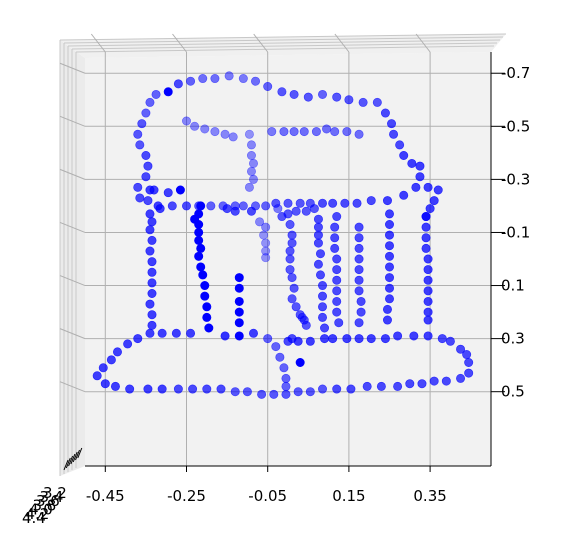  Describe the element at coordinates (186, 496) in the screenshot. I see `x-tick-label: -0.25` at that location.